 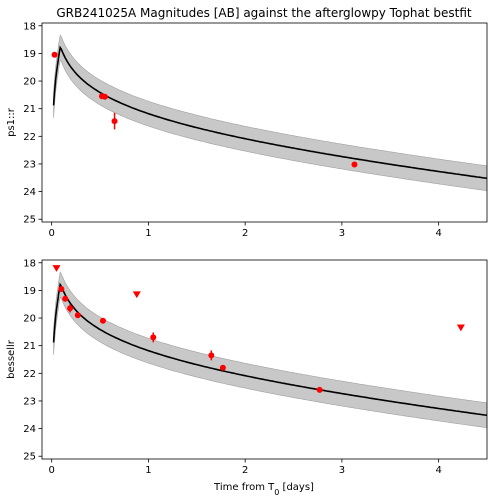 I want to click on y-axis-title: ps1::r, so click(x=11, y=122).